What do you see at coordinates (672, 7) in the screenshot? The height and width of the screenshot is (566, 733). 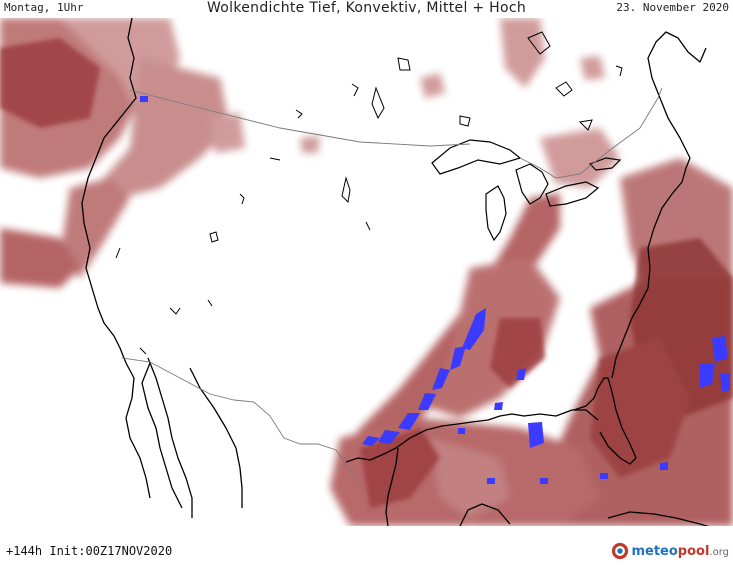 I see `forecast-date-label: 23. November 2020` at bounding box center [672, 7].